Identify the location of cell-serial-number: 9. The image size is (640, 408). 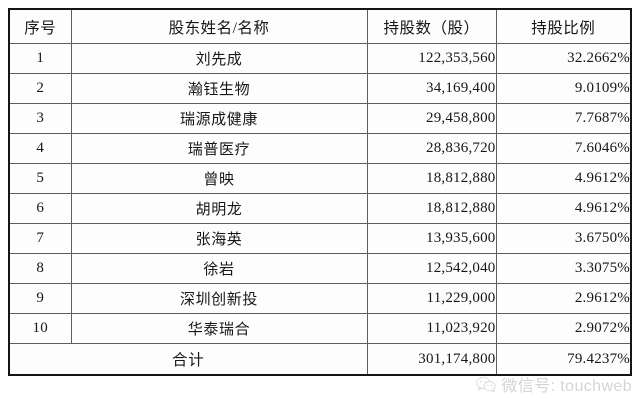
(40, 298).